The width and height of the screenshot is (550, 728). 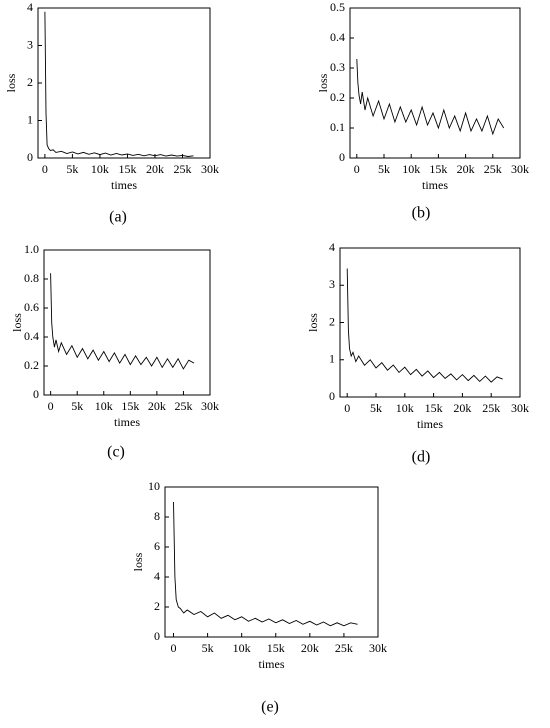 I want to click on caption: (c), so click(x=116, y=452).